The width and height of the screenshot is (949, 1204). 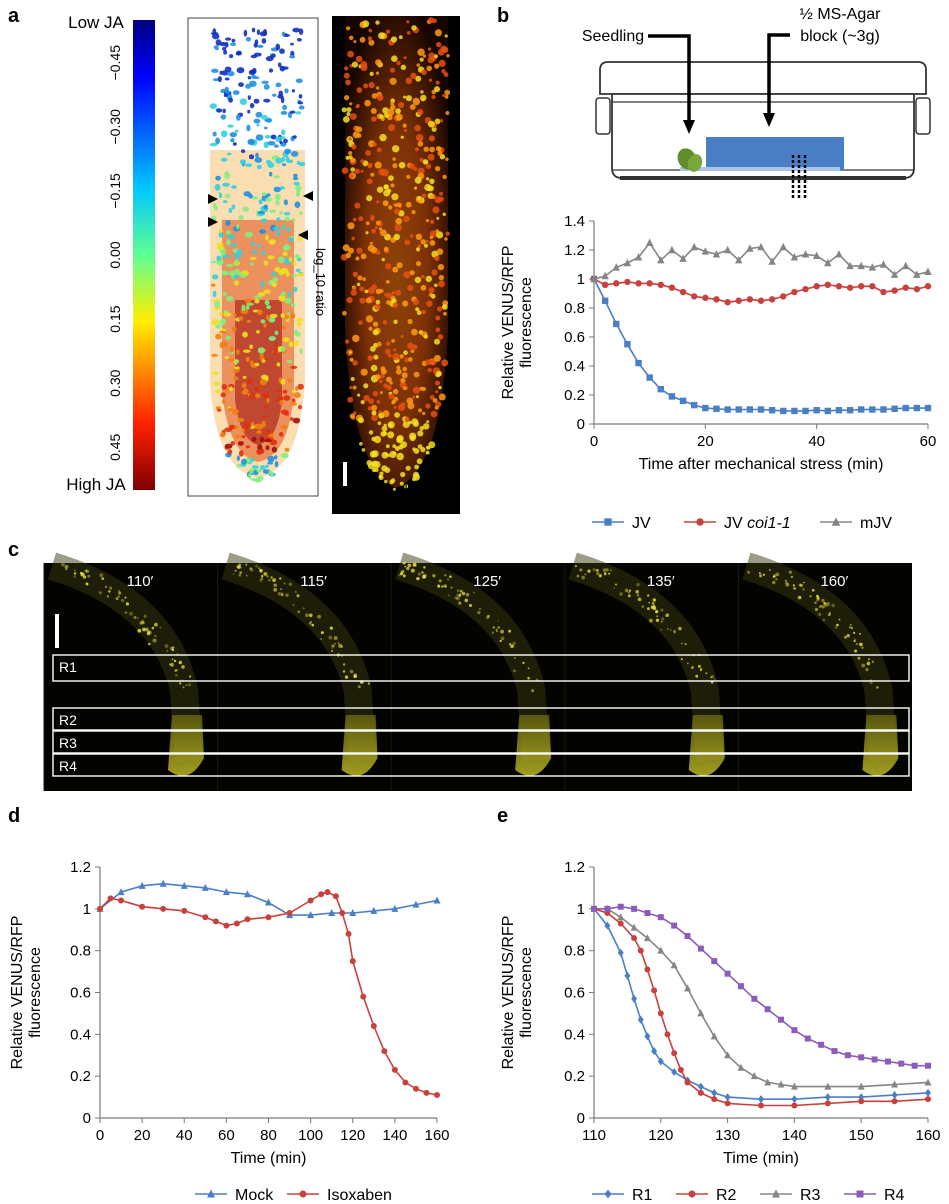 I want to click on series-isoxaben, so click(x=268, y=993).